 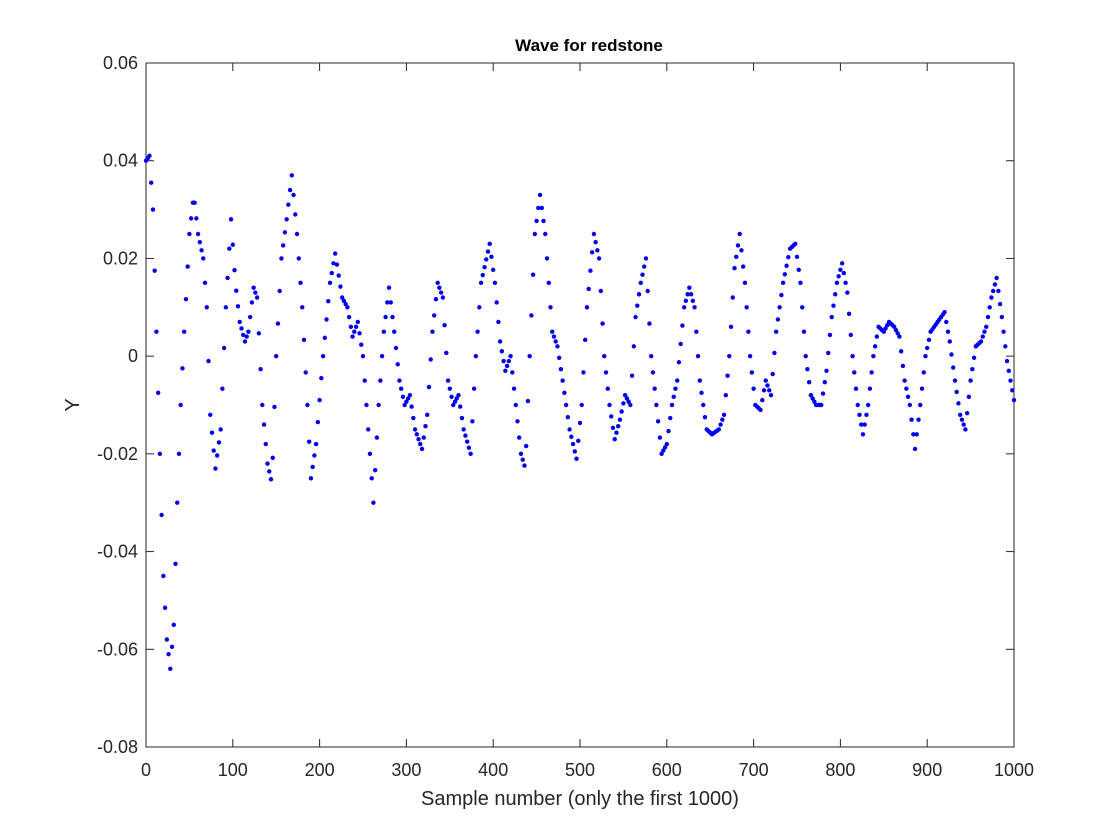 What do you see at coordinates (117, 747) in the screenshot?
I see `y-tick-label: -0.08` at bounding box center [117, 747].